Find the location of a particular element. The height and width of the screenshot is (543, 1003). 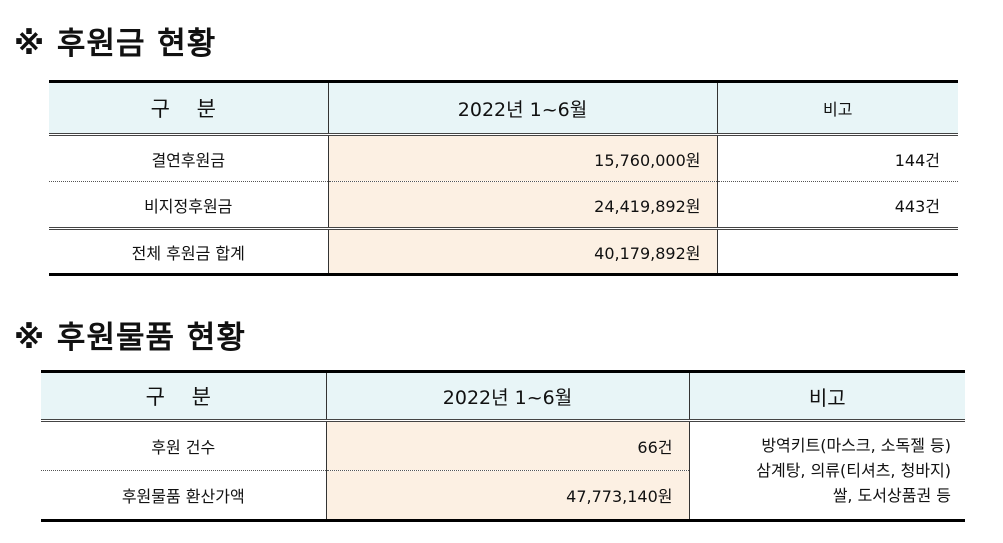

note-line: 삼계탕, 의류(티셔츠, 청바지) is located at coordinates (853, 470).